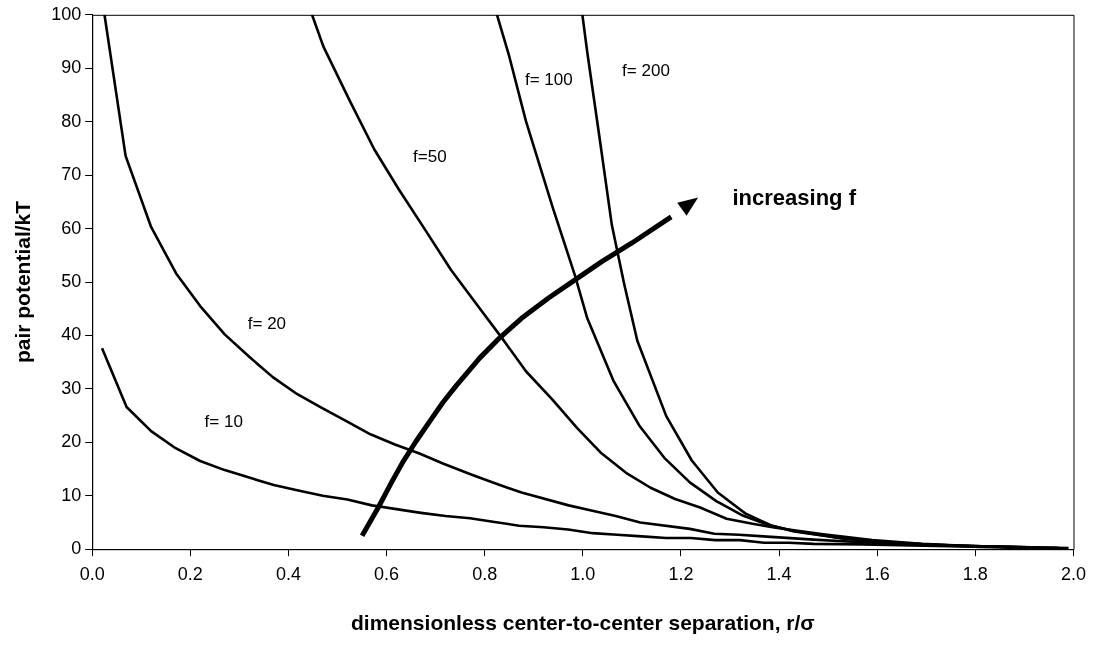 The height and width of the screenshot is (649, 1094). I want to click on y-tick-label: 30, so click(71, 387).